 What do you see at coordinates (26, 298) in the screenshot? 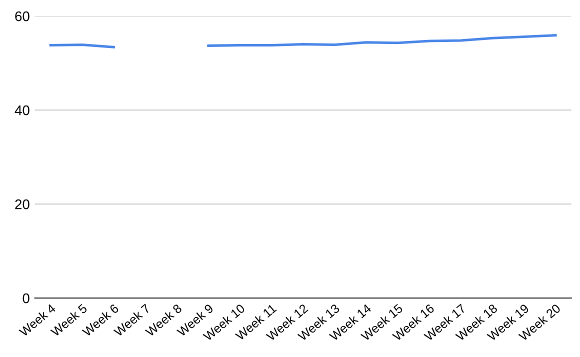
I see `y-tick-label: 0` at bounding box center [26, 298].